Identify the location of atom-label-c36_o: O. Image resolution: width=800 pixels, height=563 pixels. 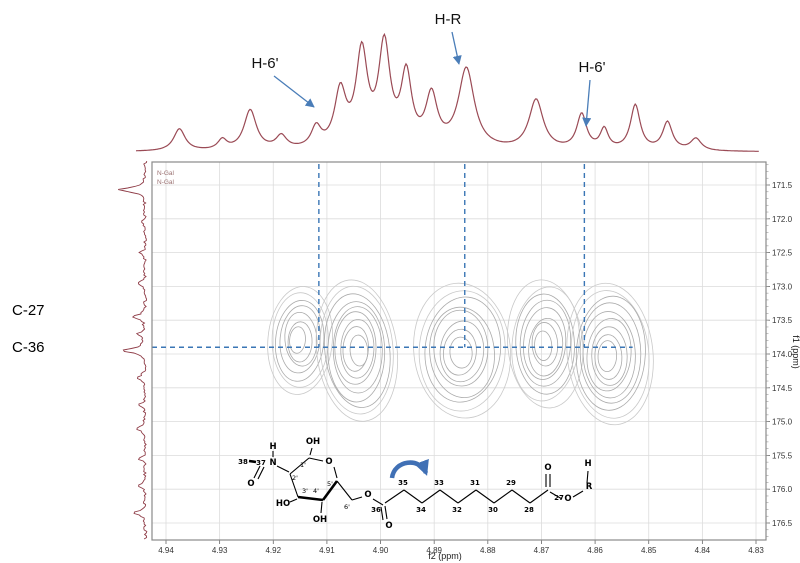
(388, 526).